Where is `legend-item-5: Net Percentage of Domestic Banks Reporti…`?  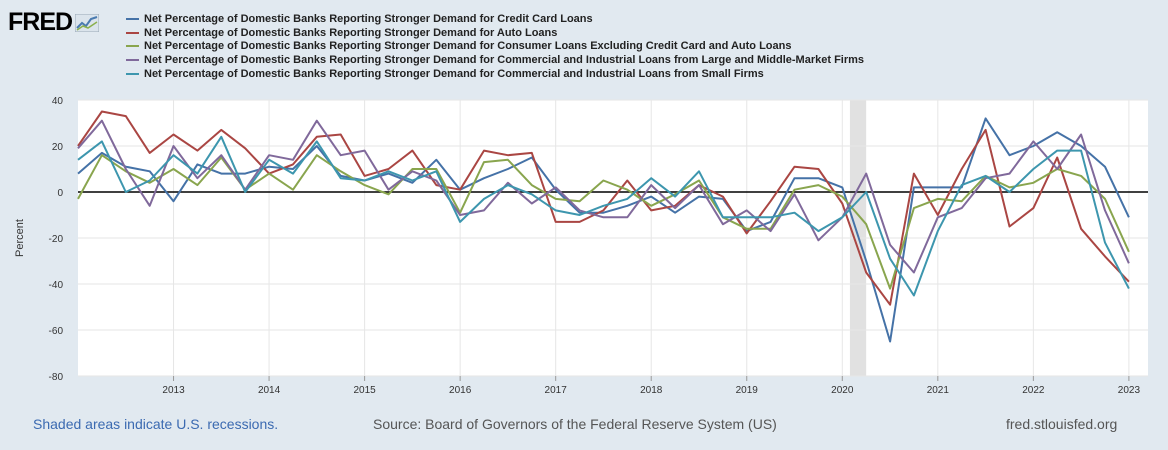 legend-item-5: Net Percentage of Domestic Banks Reporti… is located at coordinates (495, 74).